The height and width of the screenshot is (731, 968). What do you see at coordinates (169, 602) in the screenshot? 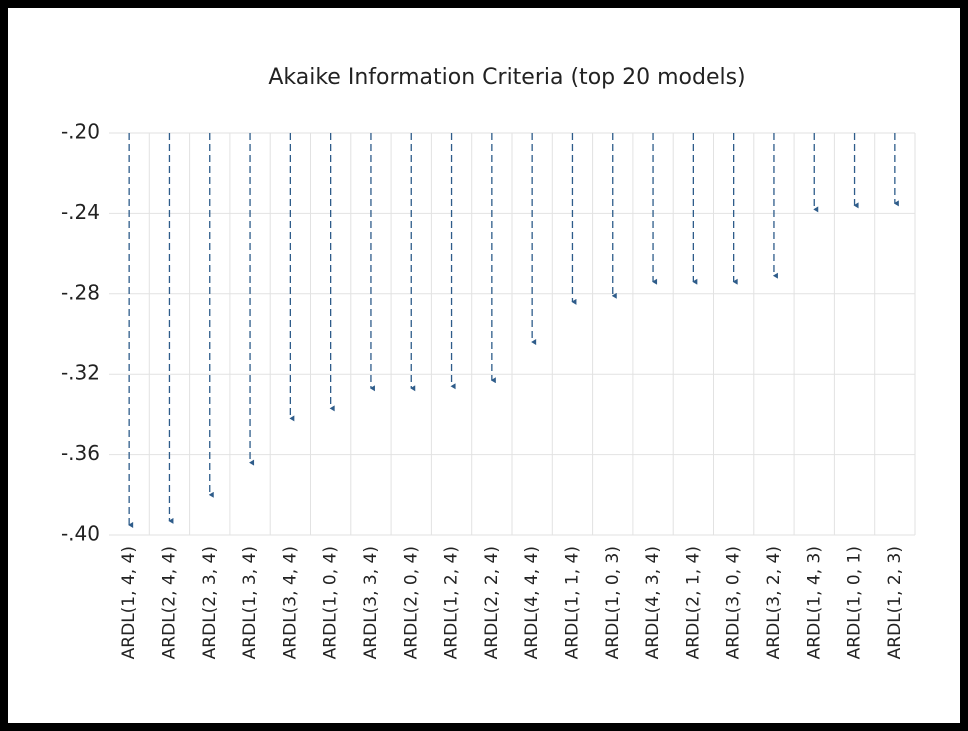
I see `x-tick-label: ARDL(2, 4, 4)` at bounding box center [169, 602].